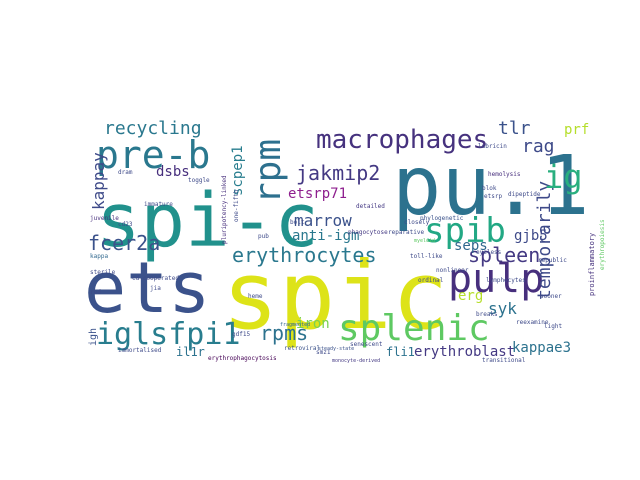 The width and height of the screenshot is (640, 480). What do you see at coordinates (147, 288) in the screenshot?
I see `word-ets: ets` at bounding box center [147, 288].